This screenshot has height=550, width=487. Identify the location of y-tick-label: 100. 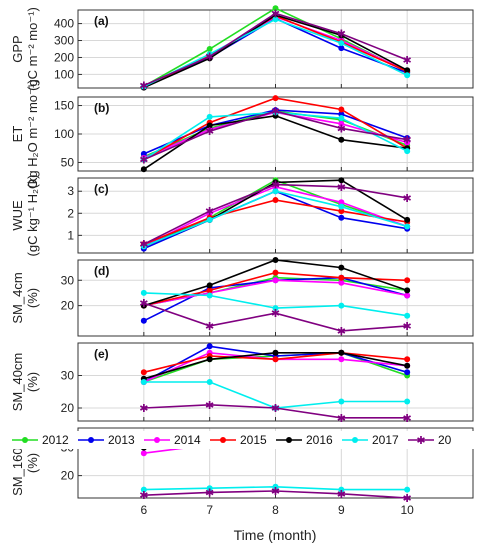
(64, 74).